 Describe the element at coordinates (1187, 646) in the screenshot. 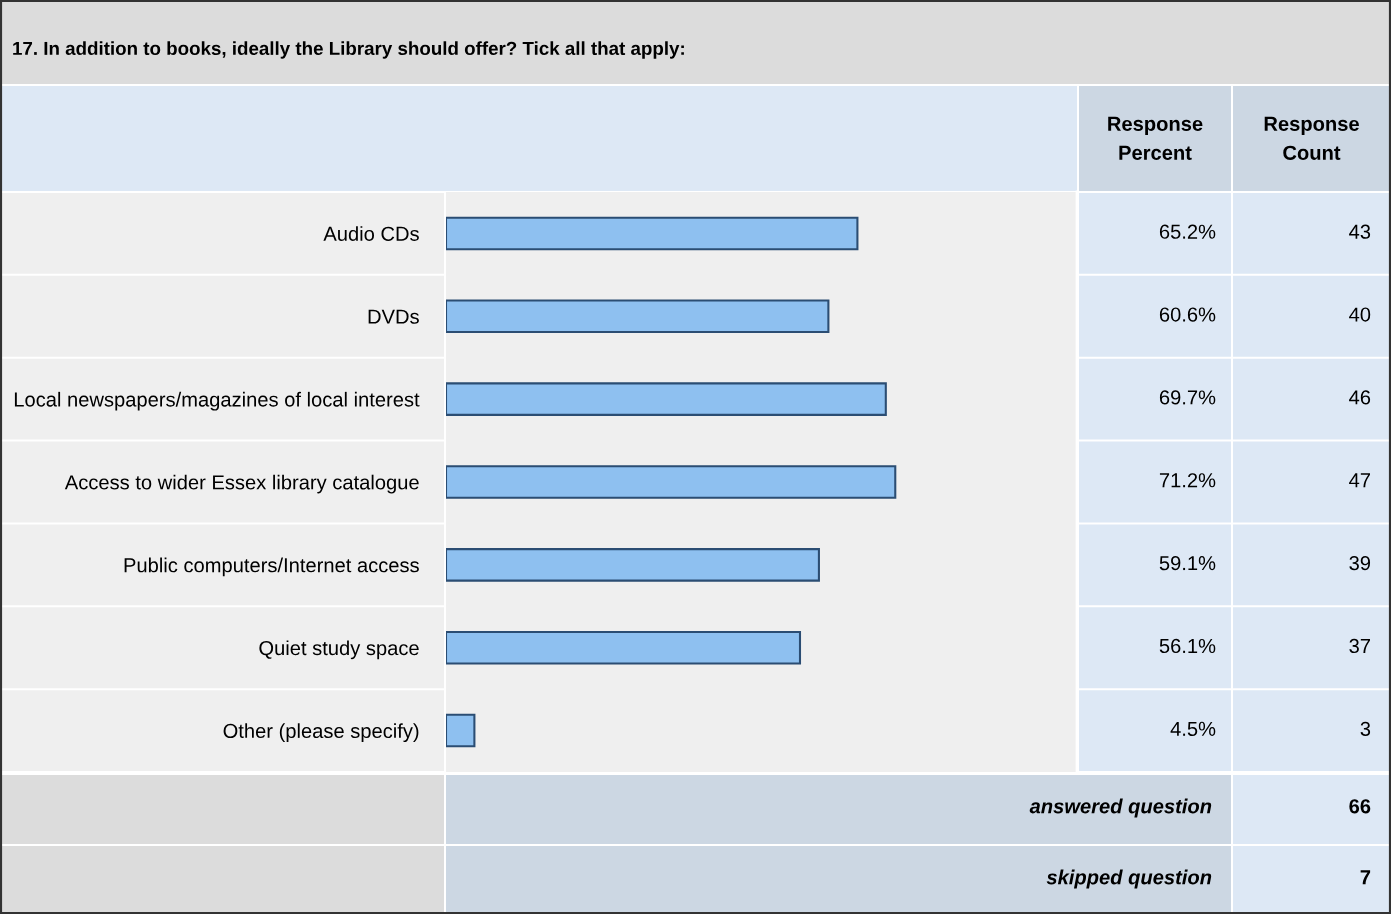

I see `data-label: 56.1%` at that location.